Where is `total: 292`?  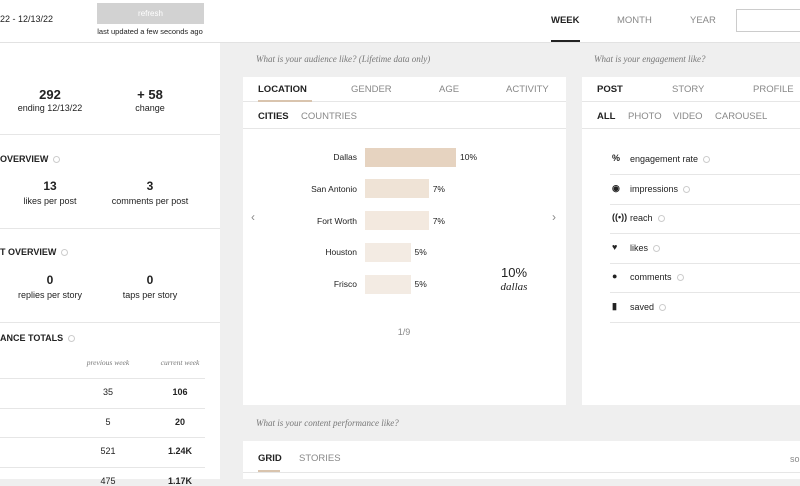
total: 292 is located at coordinates (50, 94).